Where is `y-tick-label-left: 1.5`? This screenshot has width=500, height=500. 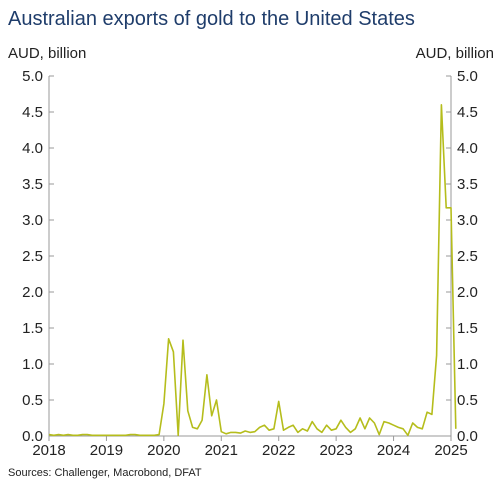 y-tick-label-left: 1.5 is located at coordinates (32, 328).